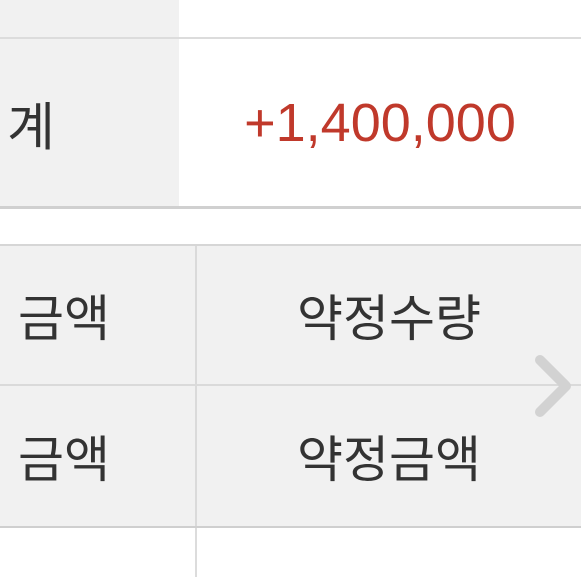 The width and height of the screenshot is (581, 577). What do you see at coordinates (389, 552) in the screenshot?
I see `table-cell-right` at bounding box center [389, 552].